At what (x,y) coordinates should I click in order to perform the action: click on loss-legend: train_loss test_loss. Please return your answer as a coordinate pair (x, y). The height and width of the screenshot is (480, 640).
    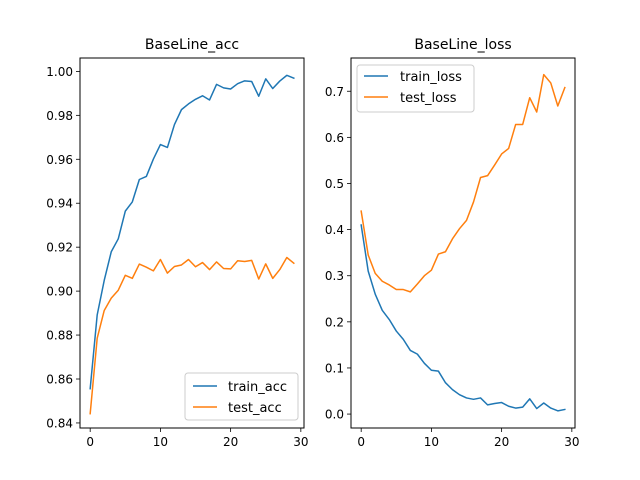
    Looking at the image, I should click on (415, 88).